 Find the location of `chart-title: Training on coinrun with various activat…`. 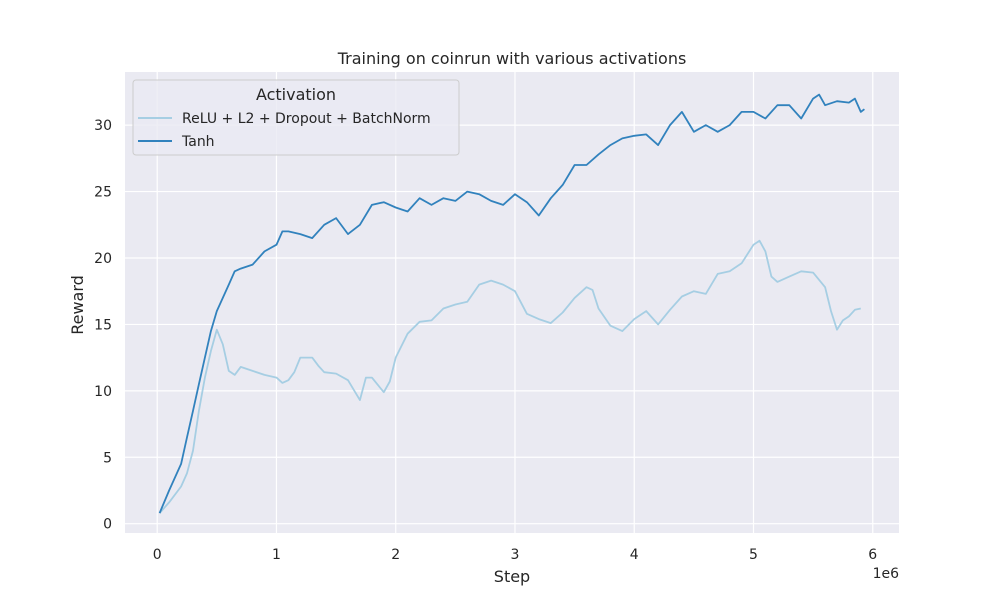

chart-title: Training on coinrun with various activat… is located at coordinates (512, 58).